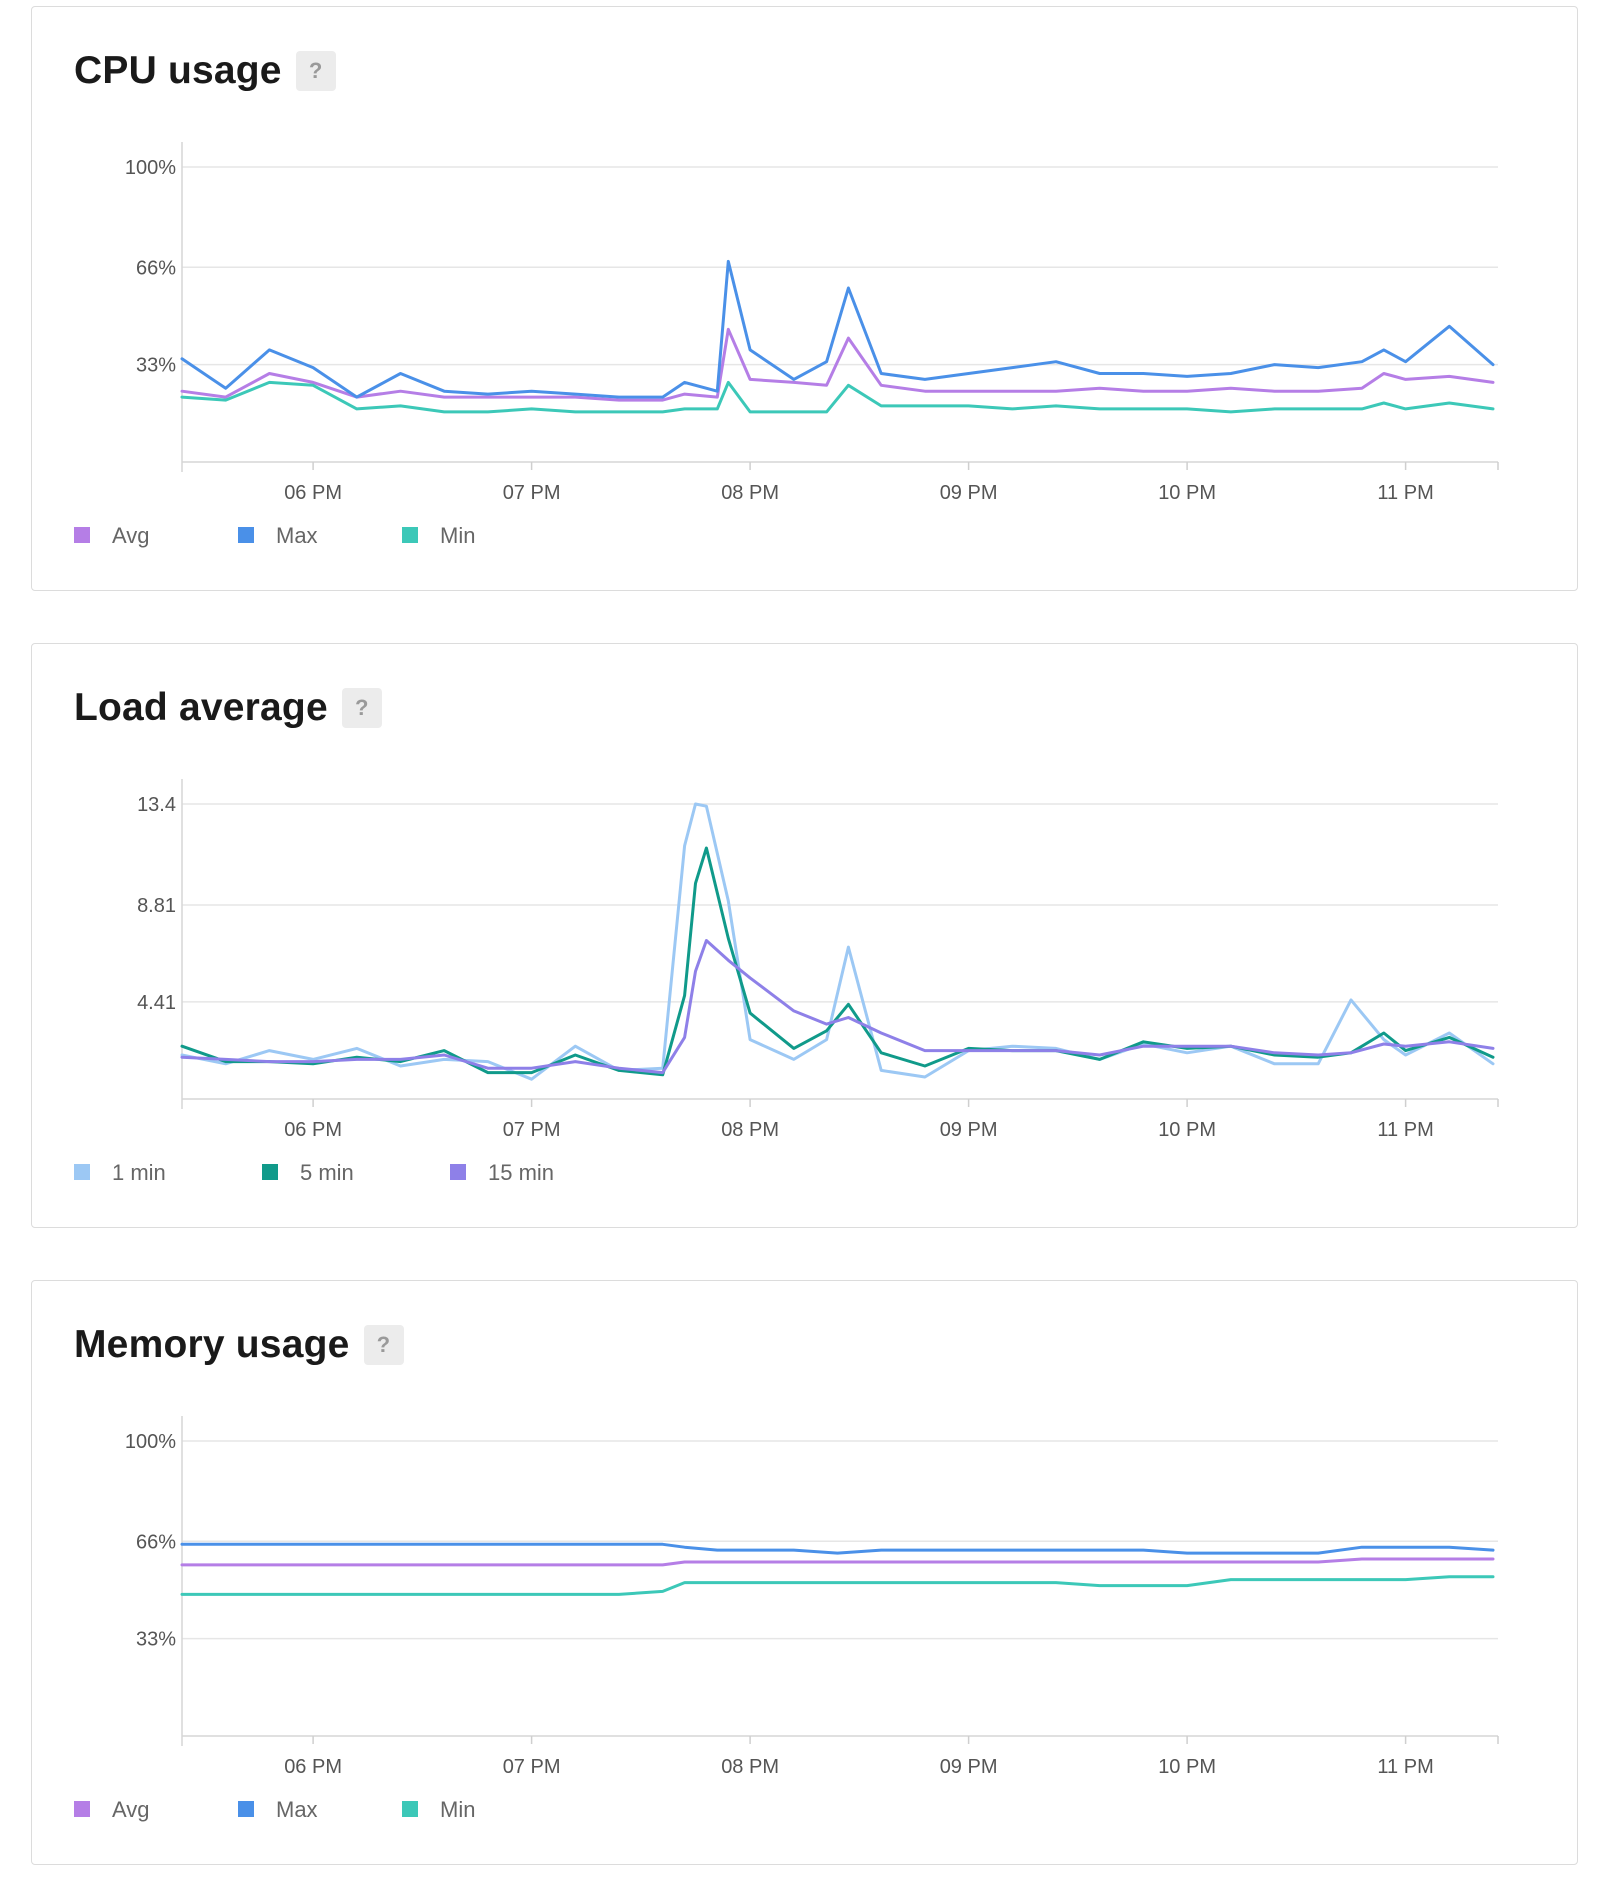  I want to click on series-line-15-min, so click(837, 1007).